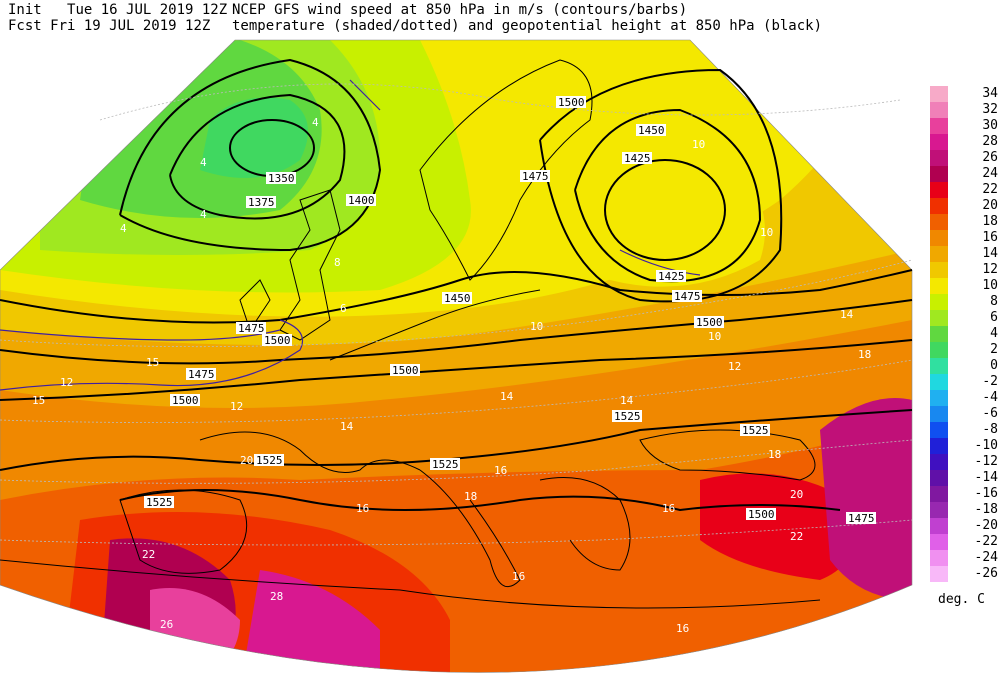 The height and width of the screenshot is (680, 1000). Describe the element at coordinates (990, 109) in the screenshot. I see `legend-label: 32` at that location.